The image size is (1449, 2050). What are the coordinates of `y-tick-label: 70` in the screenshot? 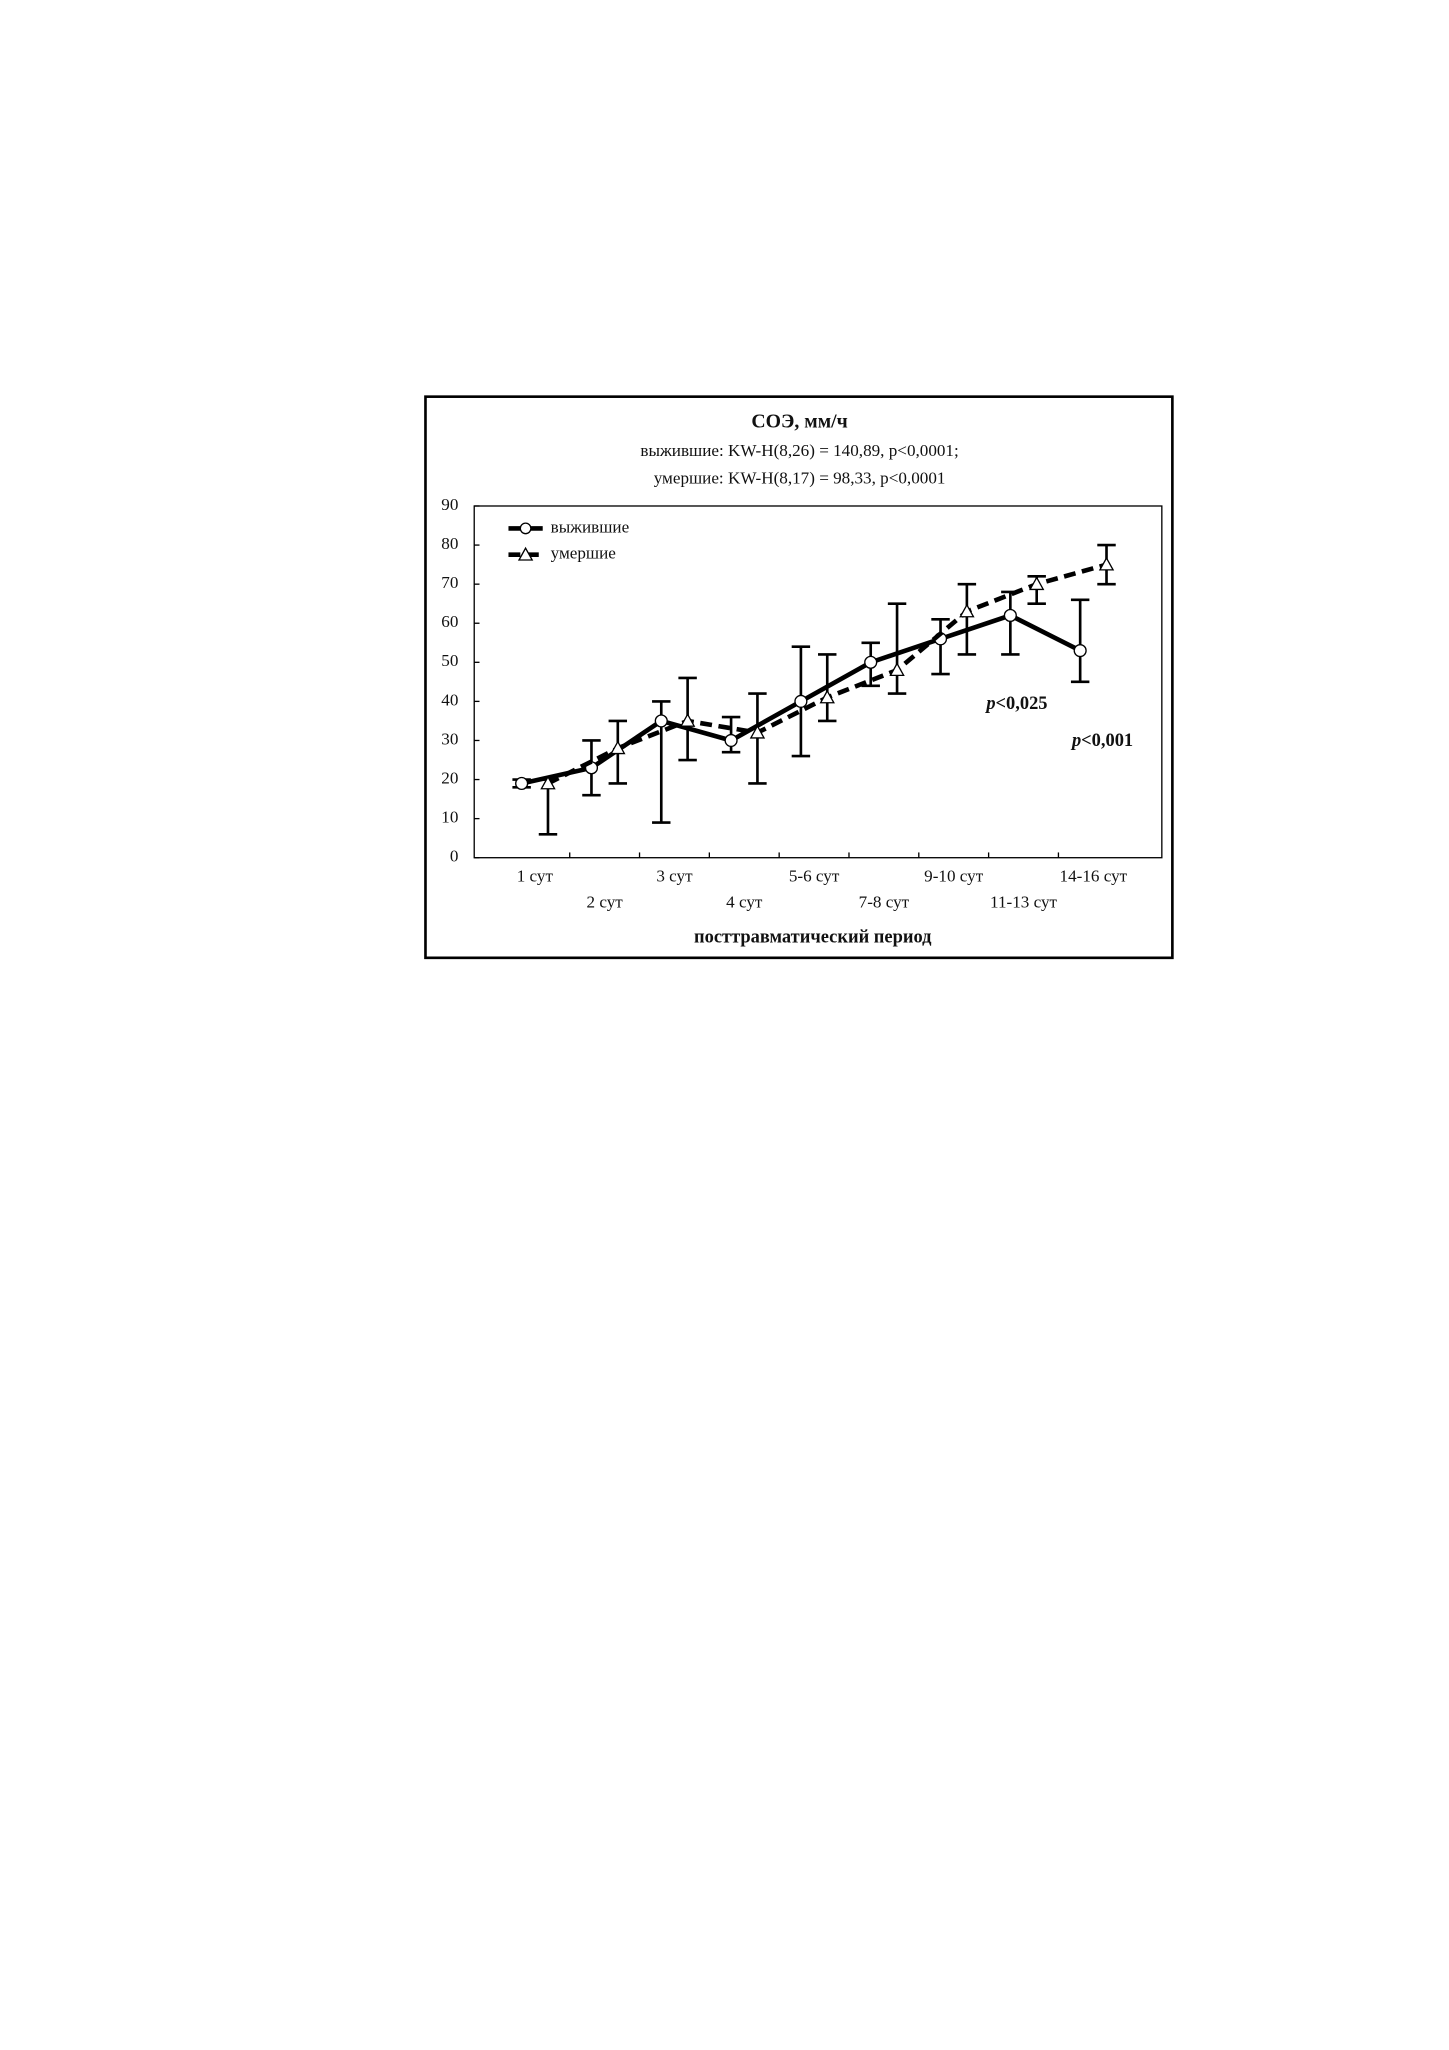 It's located at (449, 582).